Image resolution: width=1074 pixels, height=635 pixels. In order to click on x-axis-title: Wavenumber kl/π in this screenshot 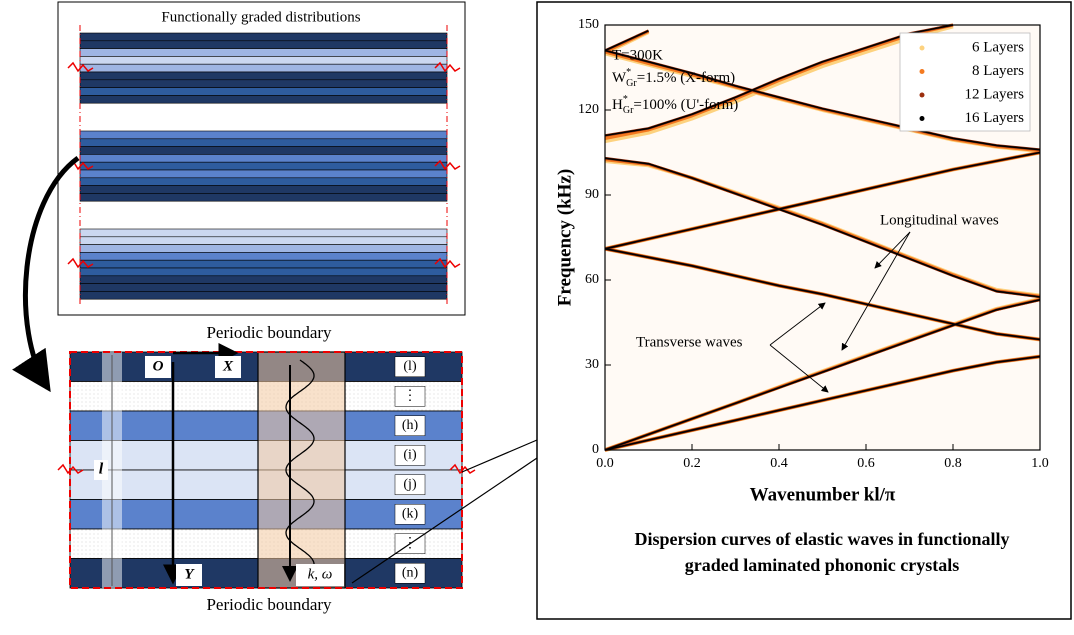, I will do `click(823, 494)`.